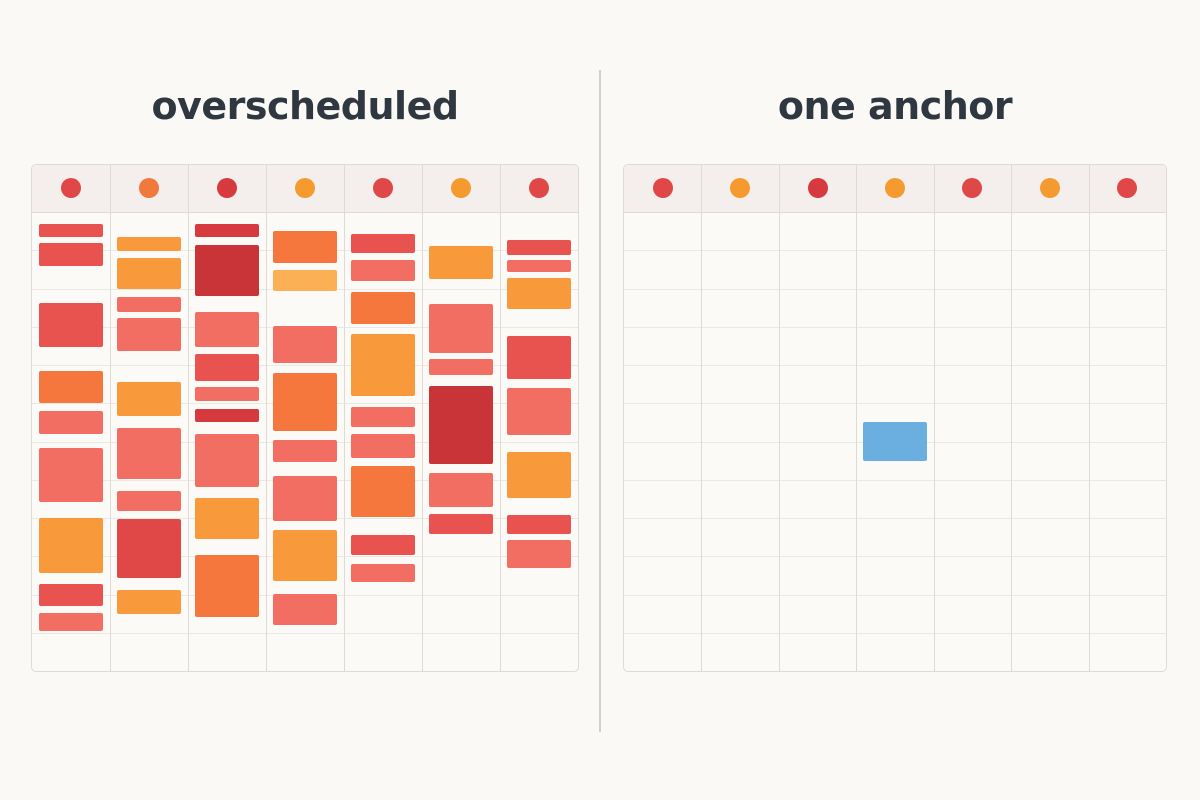 This screenshot has width=1200, height=800. Describe the element at coordinates (305, 106) in the screenshot. I see `left-panel-title: overscheduled` at that location.